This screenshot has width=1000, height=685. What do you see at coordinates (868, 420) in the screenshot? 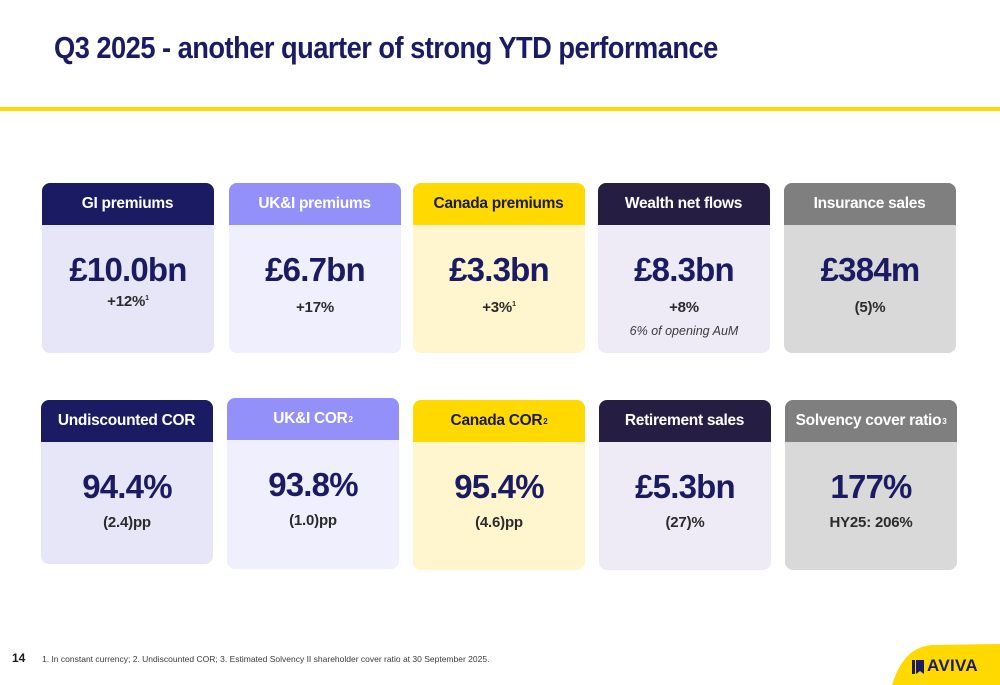
I see `kpi-label: Solvency cover ratio` at bounding box center [868, 420].